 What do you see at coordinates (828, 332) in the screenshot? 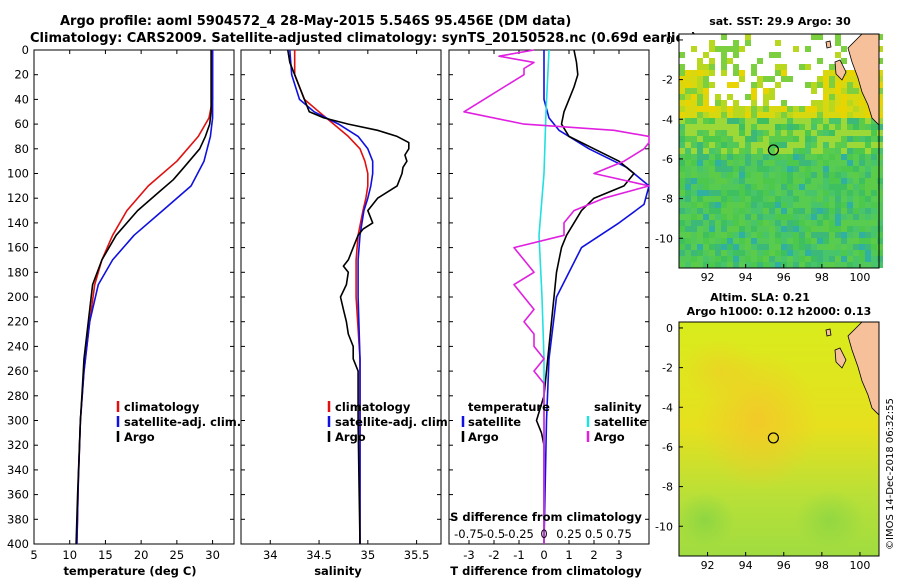
I see `land-islet-shape` at bounding box center [828, 332].